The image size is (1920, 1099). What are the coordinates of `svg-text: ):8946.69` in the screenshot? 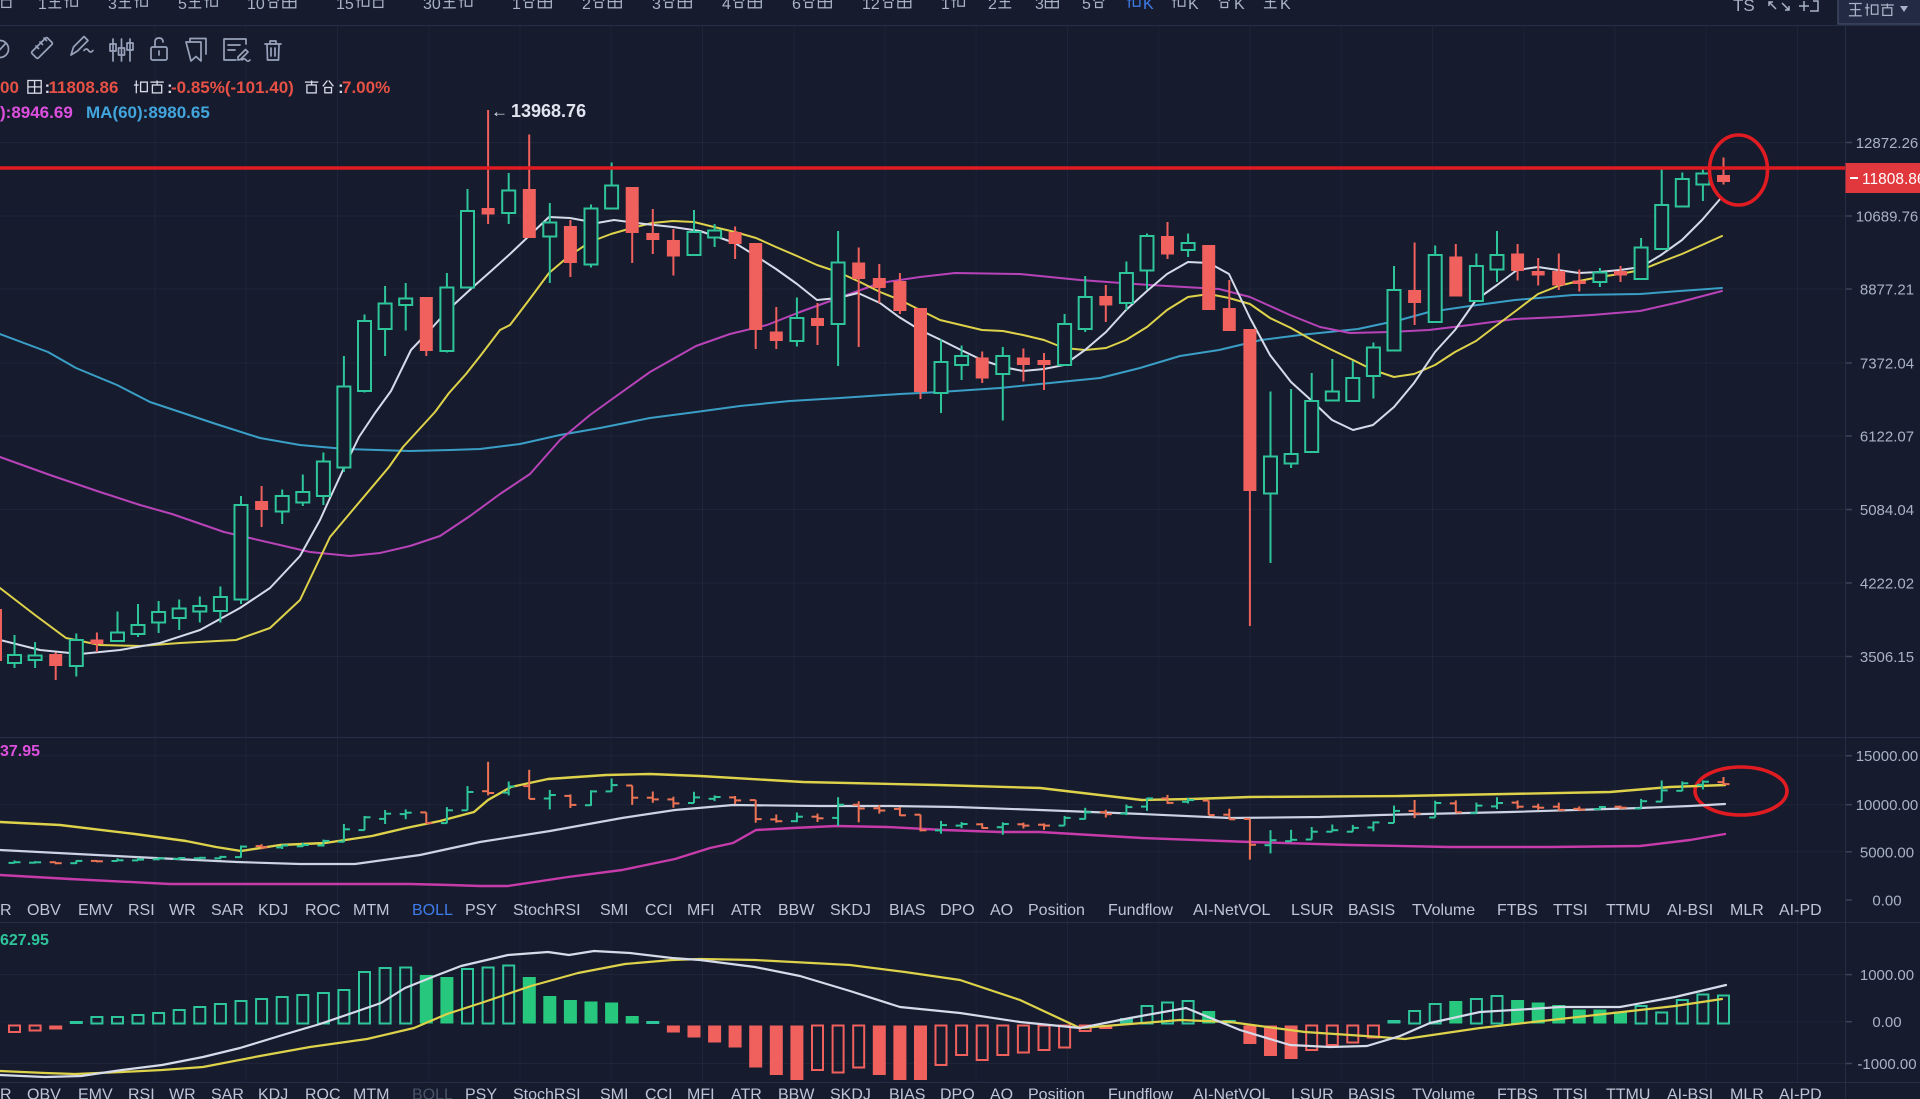 It's located at (36, 112).